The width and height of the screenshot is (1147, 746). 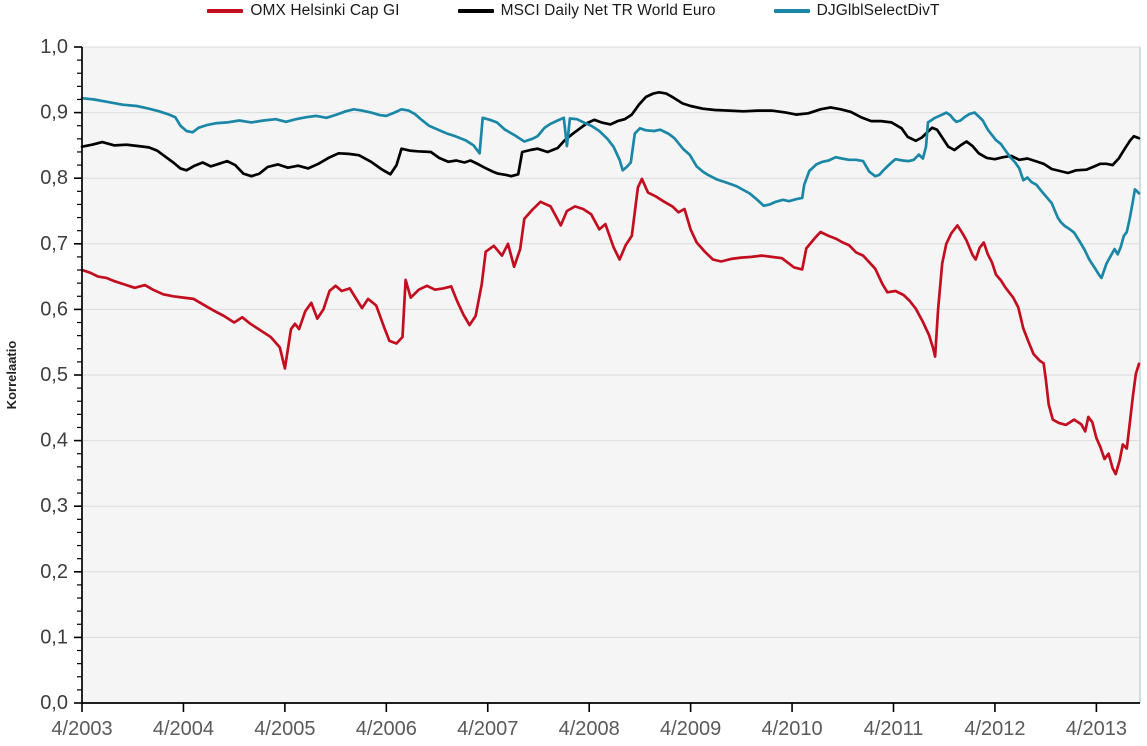 What do you see at coordinates (894, 729) in the screenshot?
I see `x-tick-label: 4/2011` at bounding box center [894, 729].